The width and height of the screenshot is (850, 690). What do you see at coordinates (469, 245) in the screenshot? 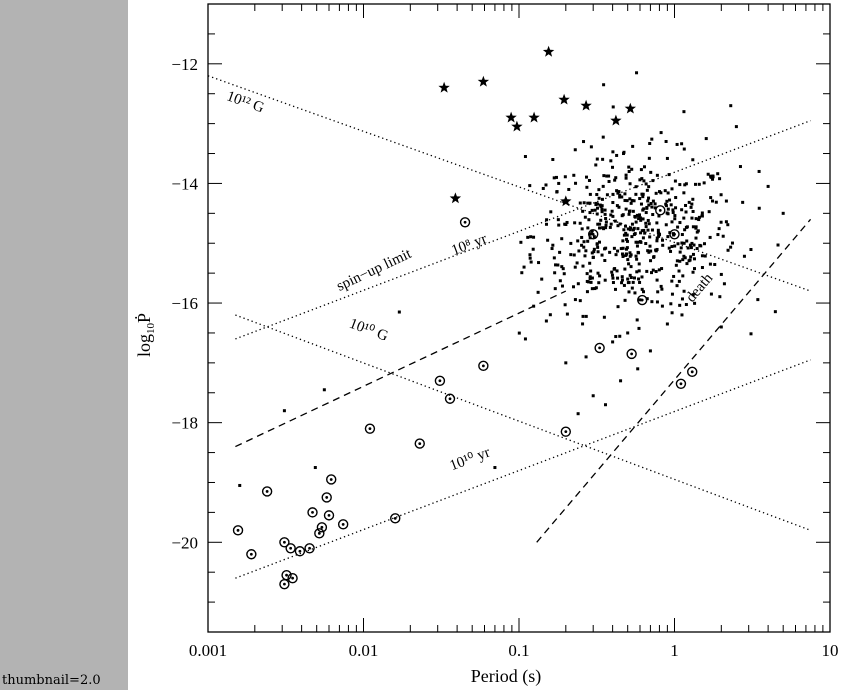
I see `reference-line-label: 10⁸ yr` at bounding box center [469, 245].